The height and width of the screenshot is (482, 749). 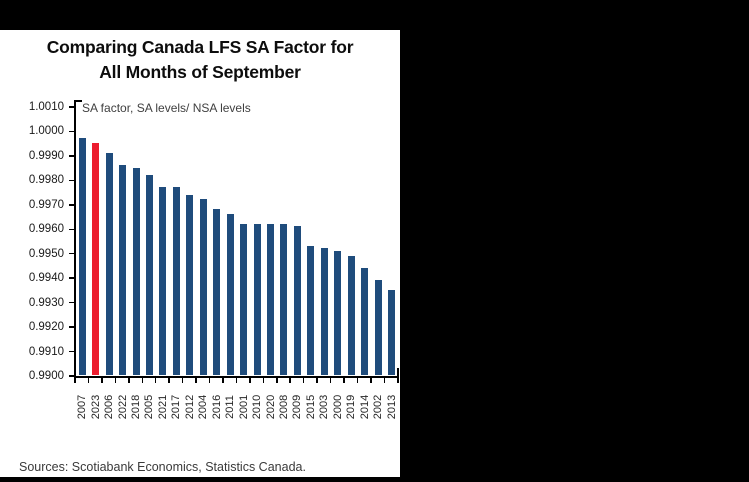 I want to click on bar-2006, so click(x=109, y=264).